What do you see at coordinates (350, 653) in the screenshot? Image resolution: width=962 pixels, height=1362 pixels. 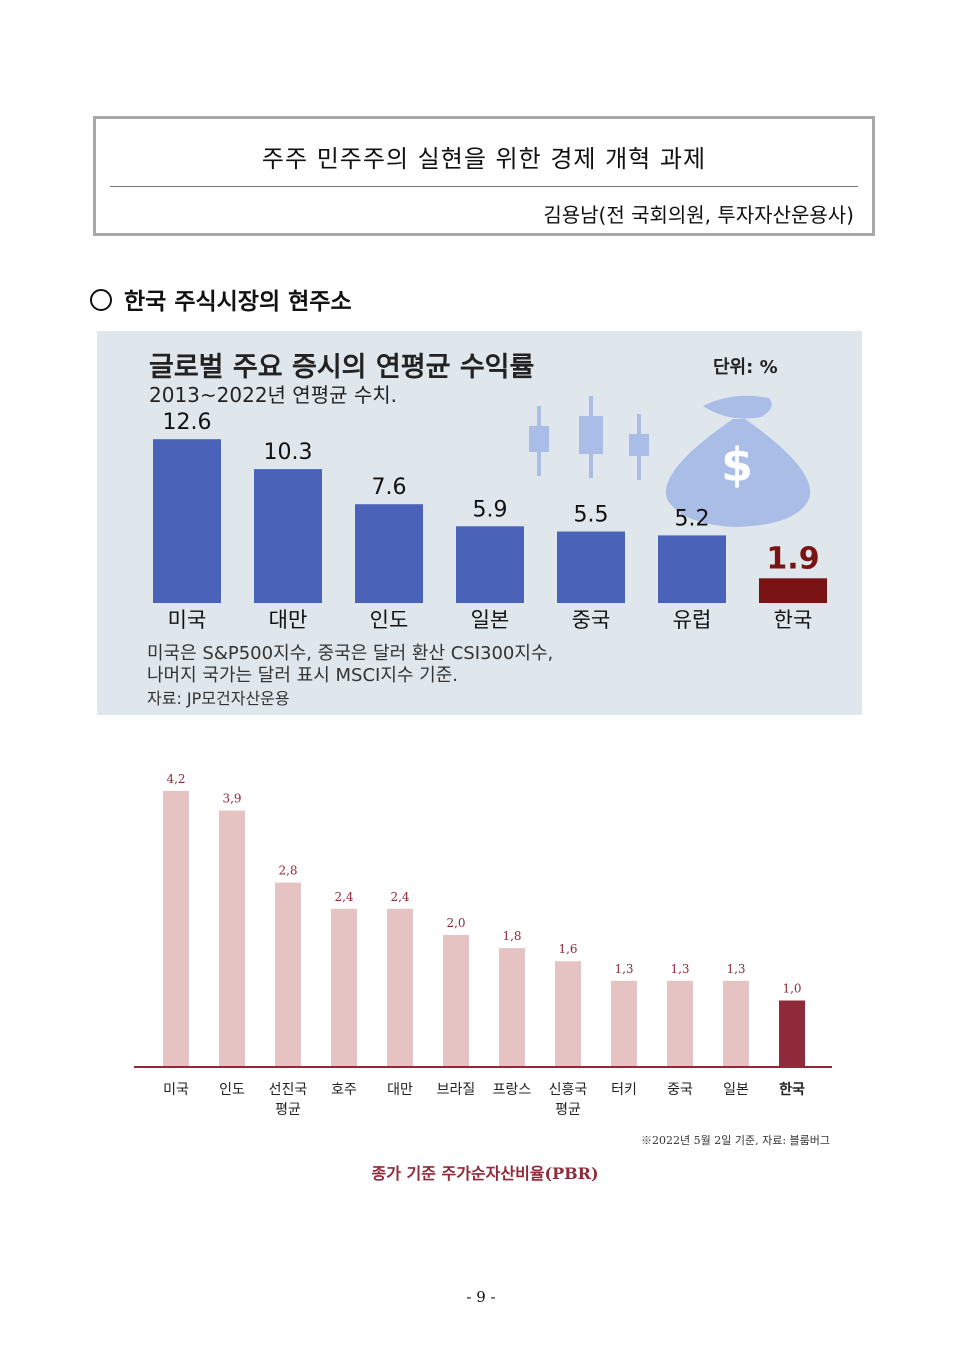 I see `returns-chart-note-1: 미국은 S&P500지수, 중국은 달러 환산 CSI300지수,` at bounding box center [350, 653].